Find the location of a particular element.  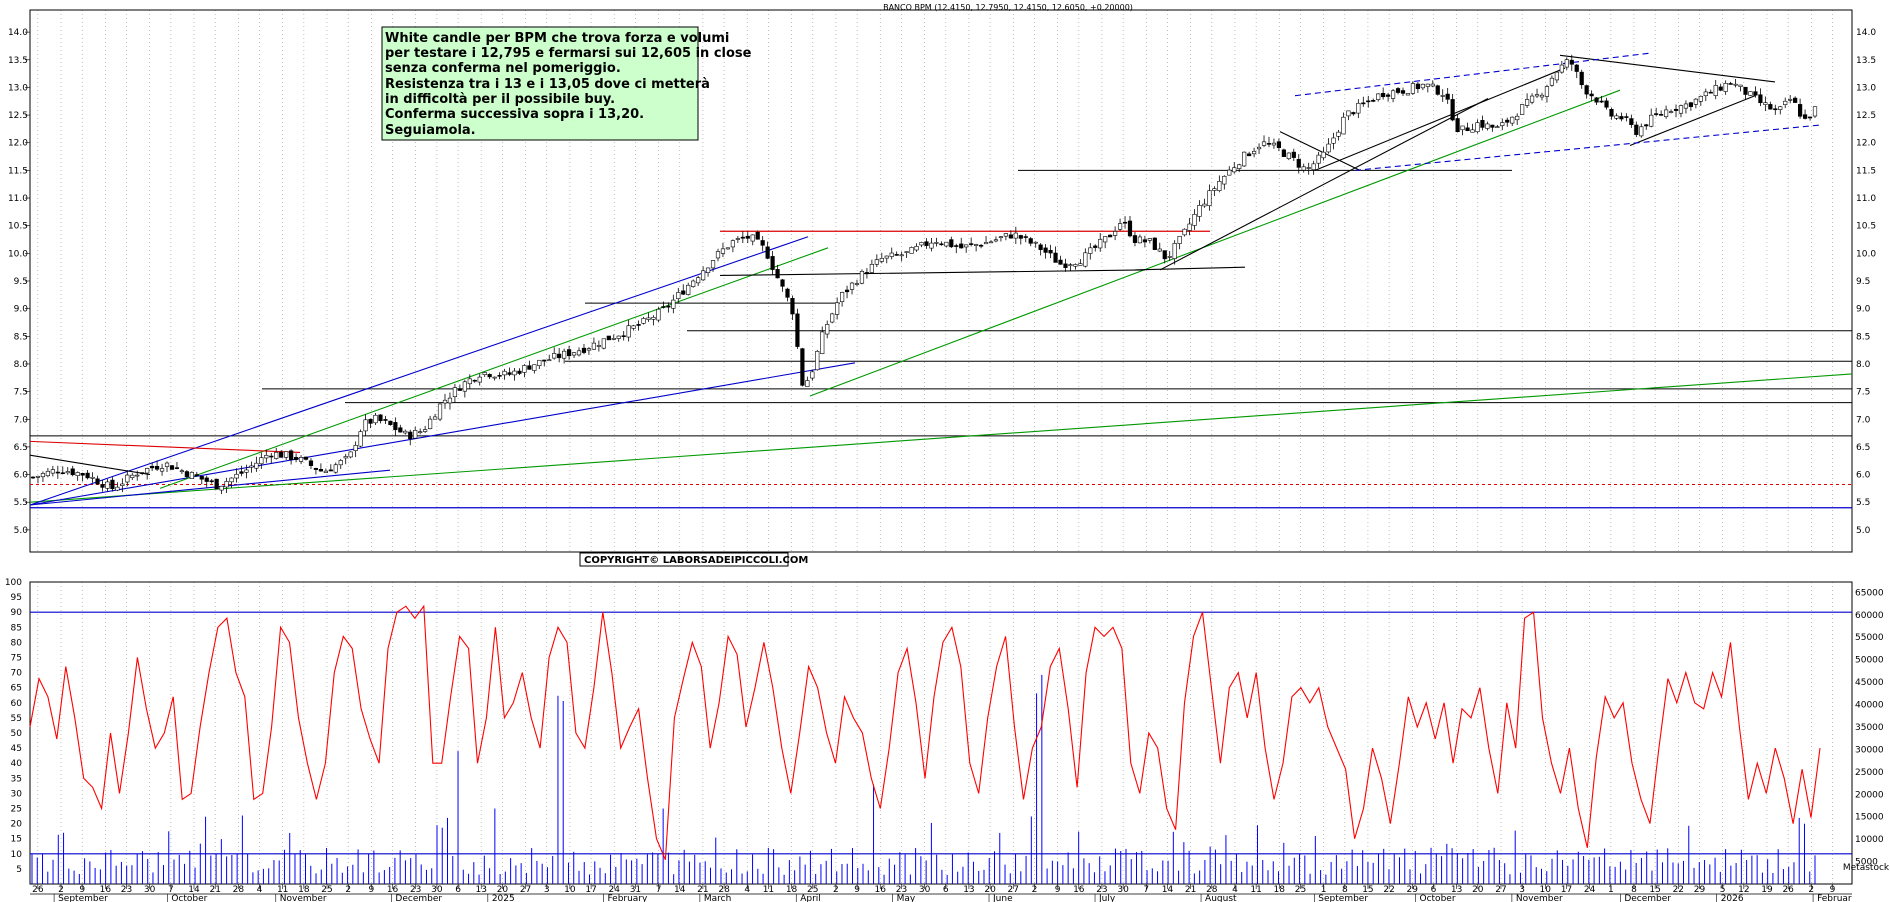

x-tick-label: 14 is located at coordinates (1168, 890).